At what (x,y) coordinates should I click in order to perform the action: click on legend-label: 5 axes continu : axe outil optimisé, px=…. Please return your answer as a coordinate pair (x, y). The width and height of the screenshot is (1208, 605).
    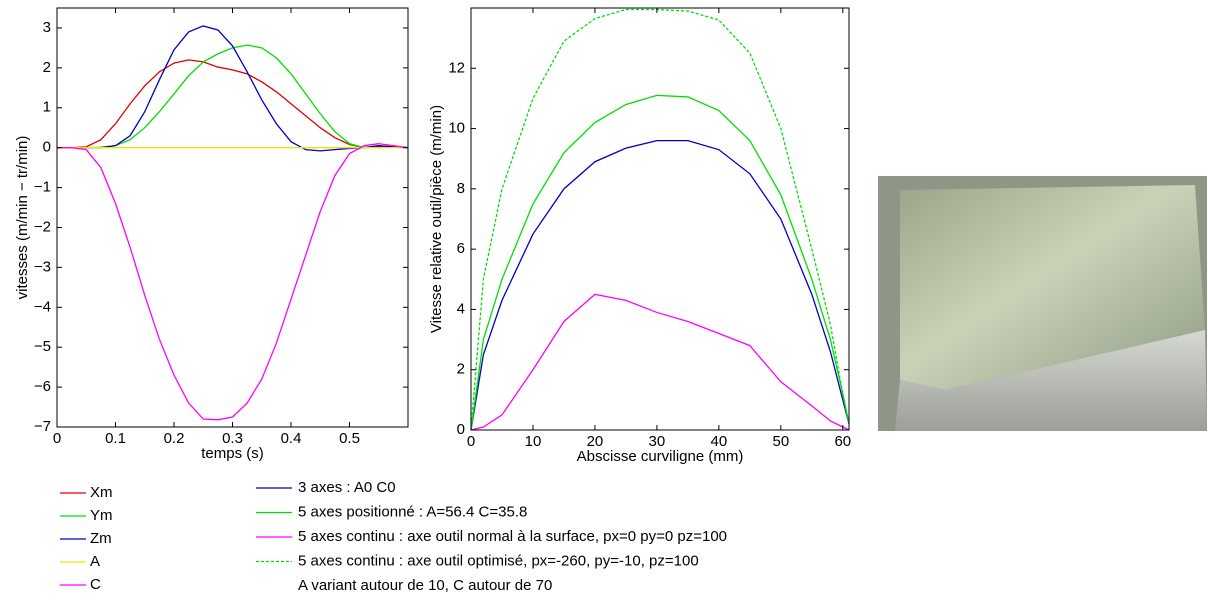
    Looking at the image, I should click on (498, 560).